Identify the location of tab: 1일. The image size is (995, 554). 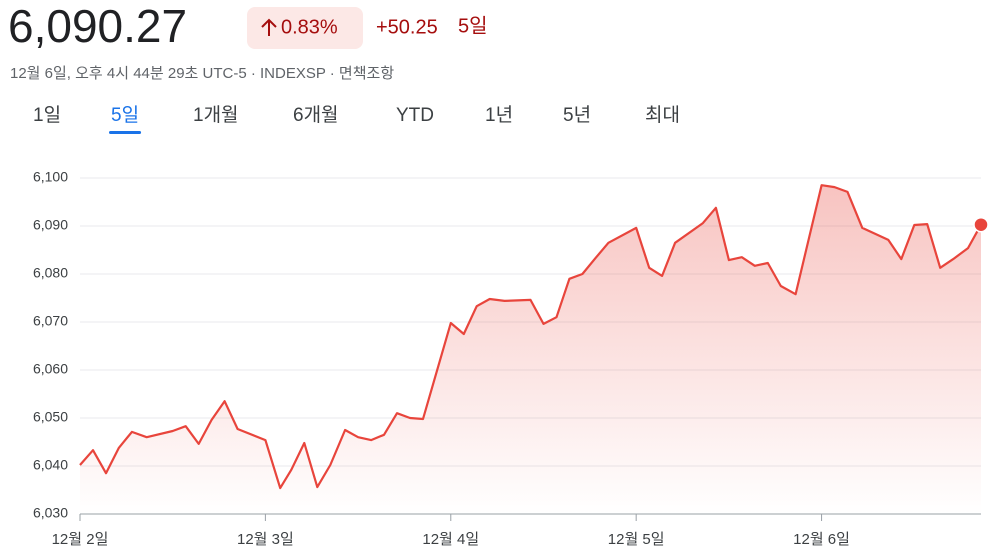
(47, 115).